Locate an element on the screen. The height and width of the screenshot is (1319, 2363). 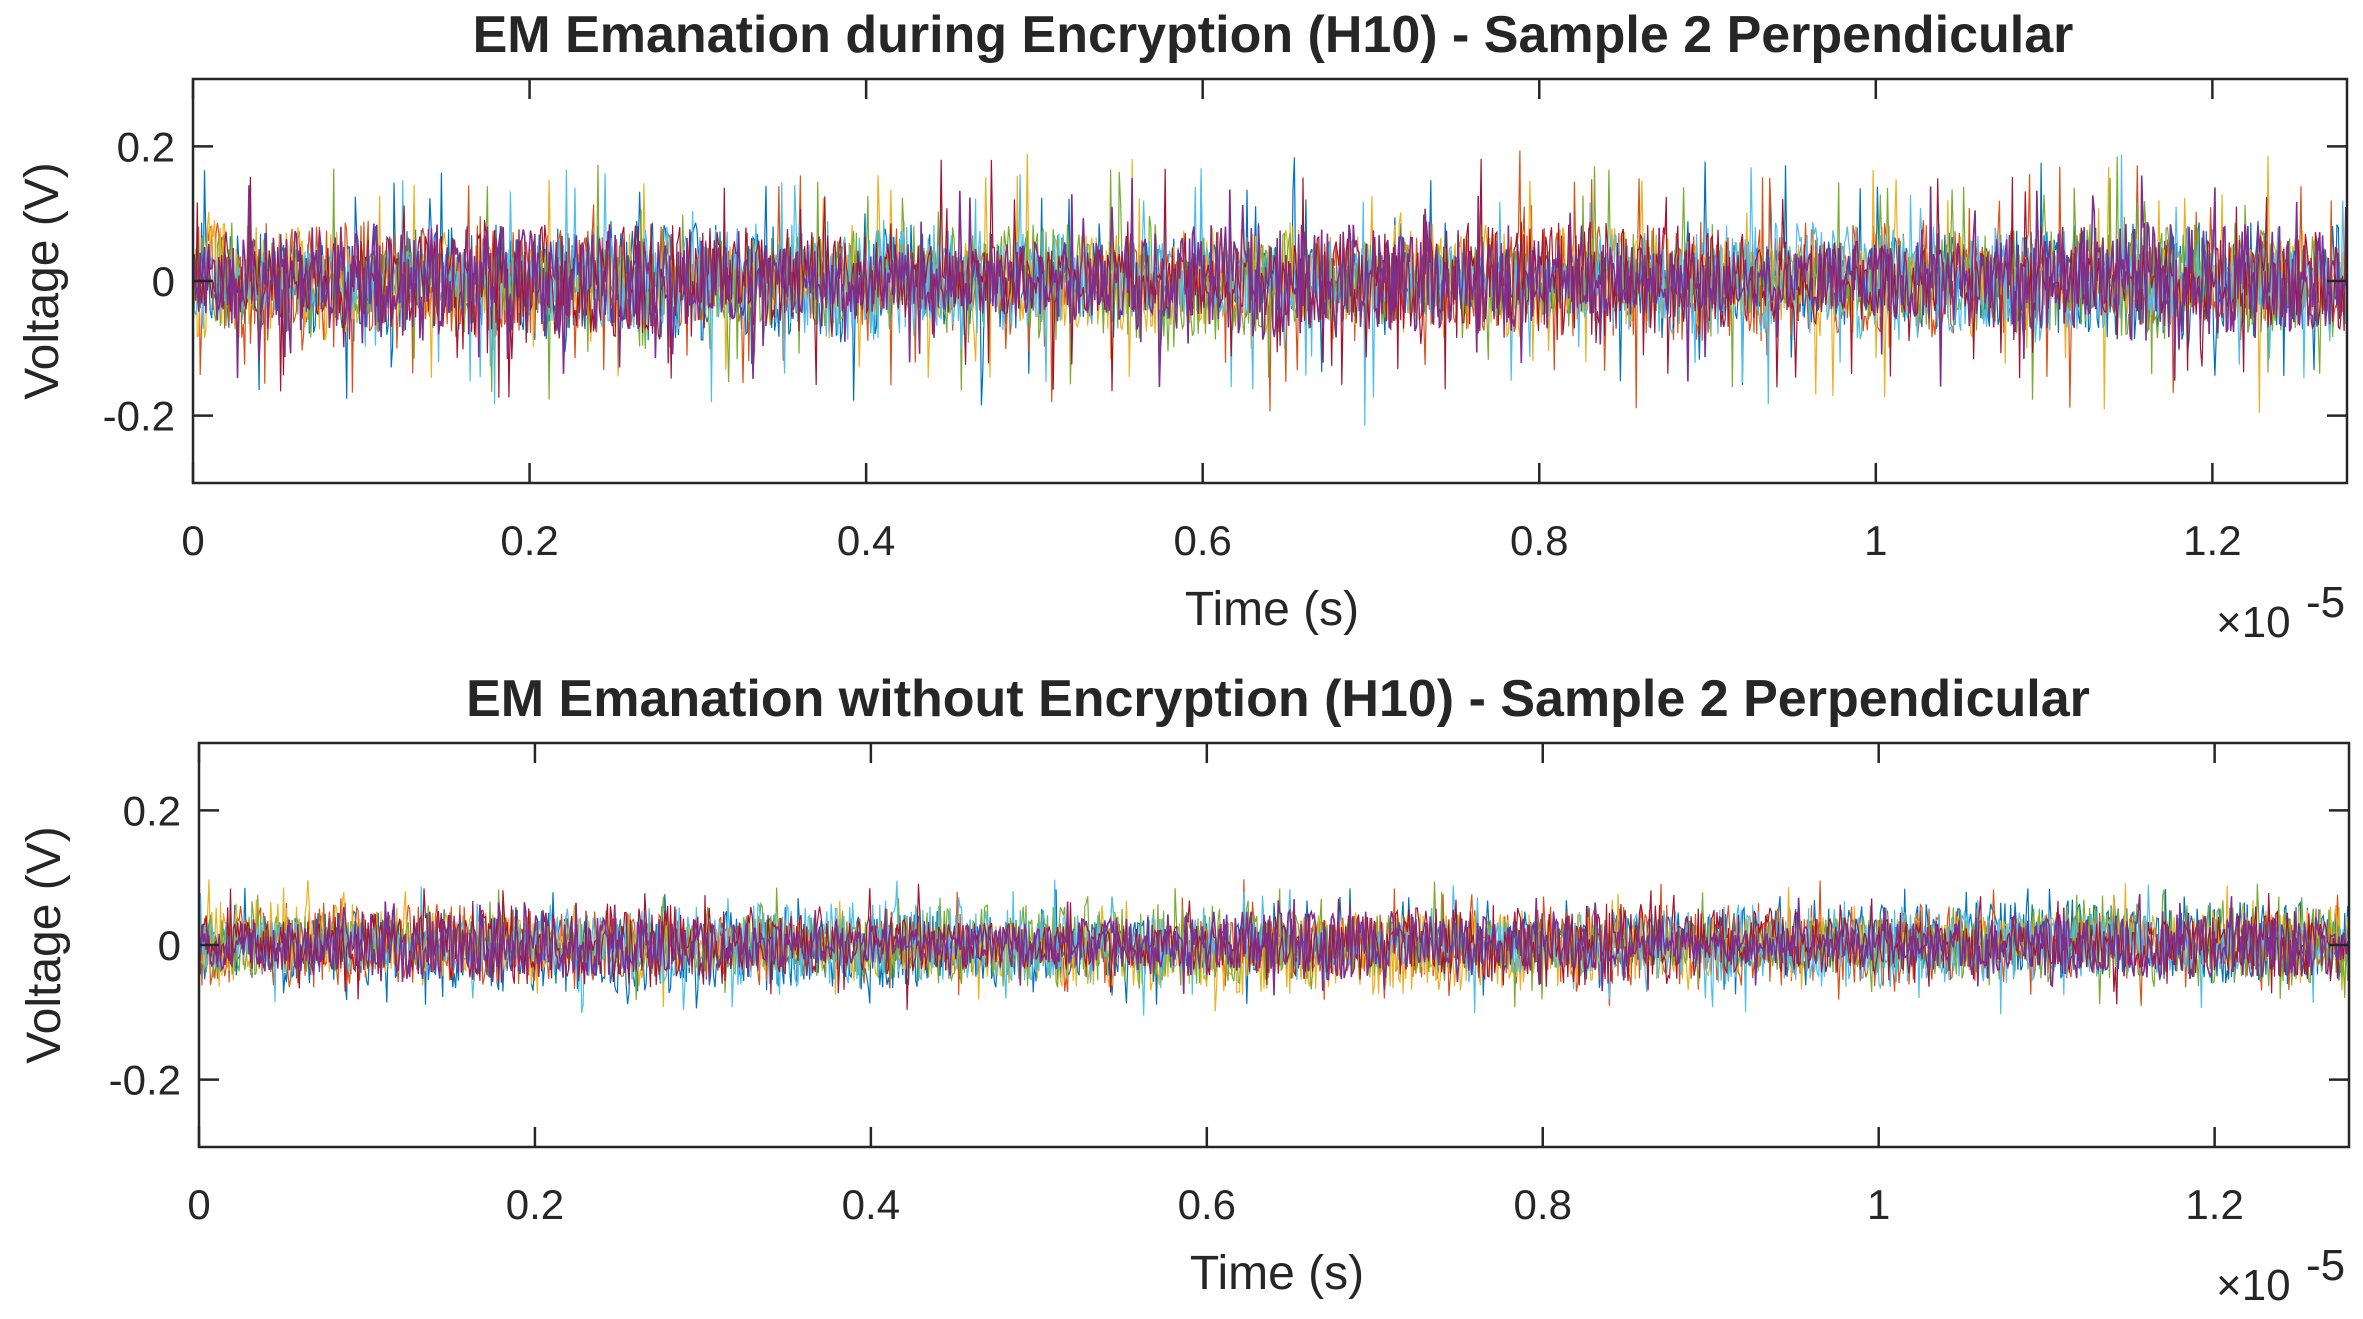
trace-group is located at coordinates (1274, 947).